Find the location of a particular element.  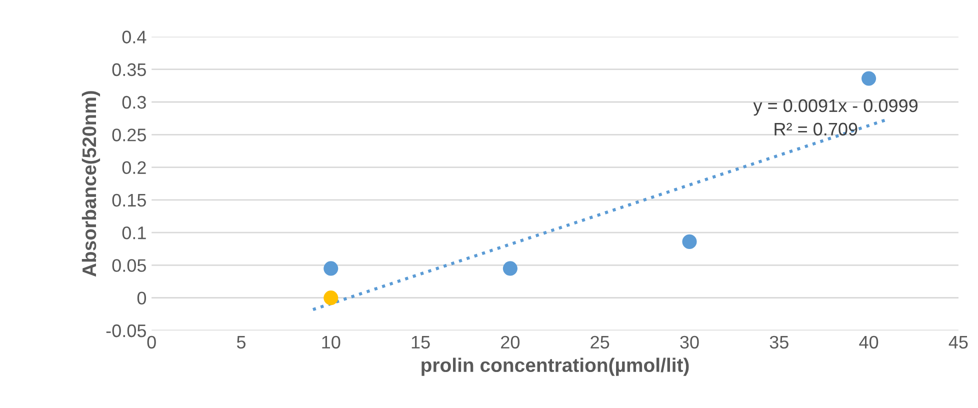

x-tick-label: 15 is located at coordinates (421, 342).